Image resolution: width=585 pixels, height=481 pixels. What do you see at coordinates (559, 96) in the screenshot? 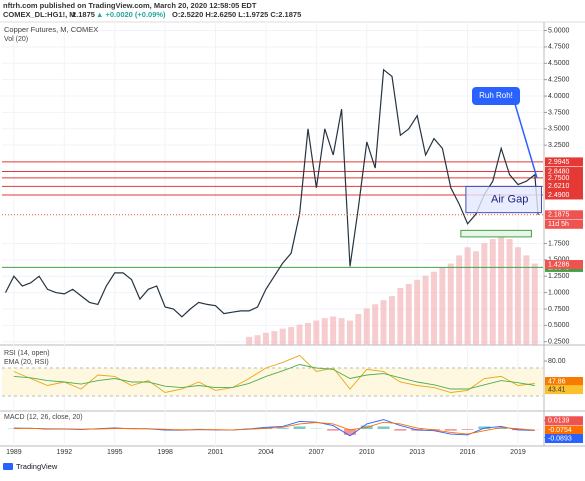
I see `y-tick-label: 4.0000` at bounding box center [559, 96].